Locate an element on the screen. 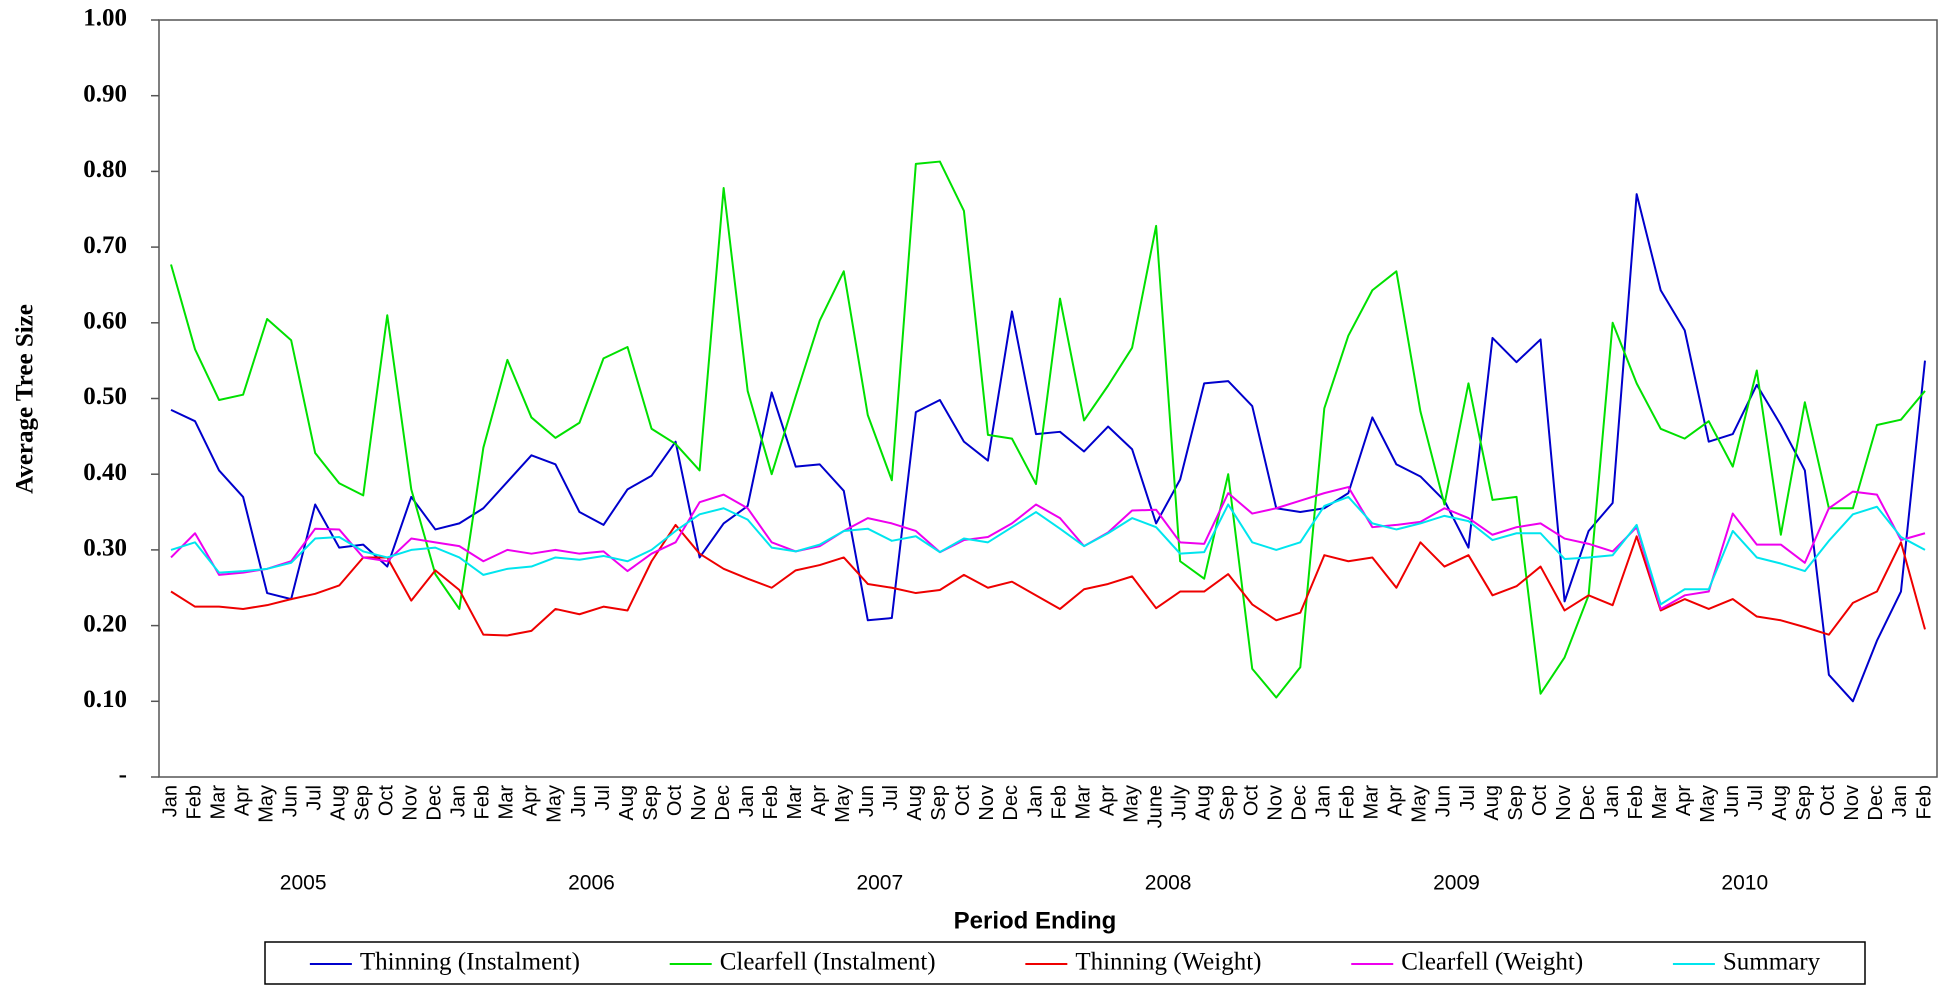 The width and height of the screenshot is (1953, 985). y-tick-label: 0.90 is located at coordinates (105, 93).